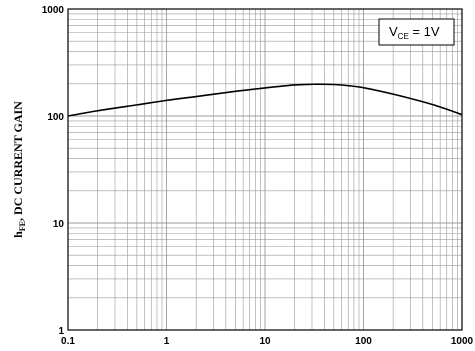 This screenshot has width=475, height=351. What do you see at coordinates (55, 117) in the screenshot?
I see `y-tick-label: 100` at bounding box center [55, 117].